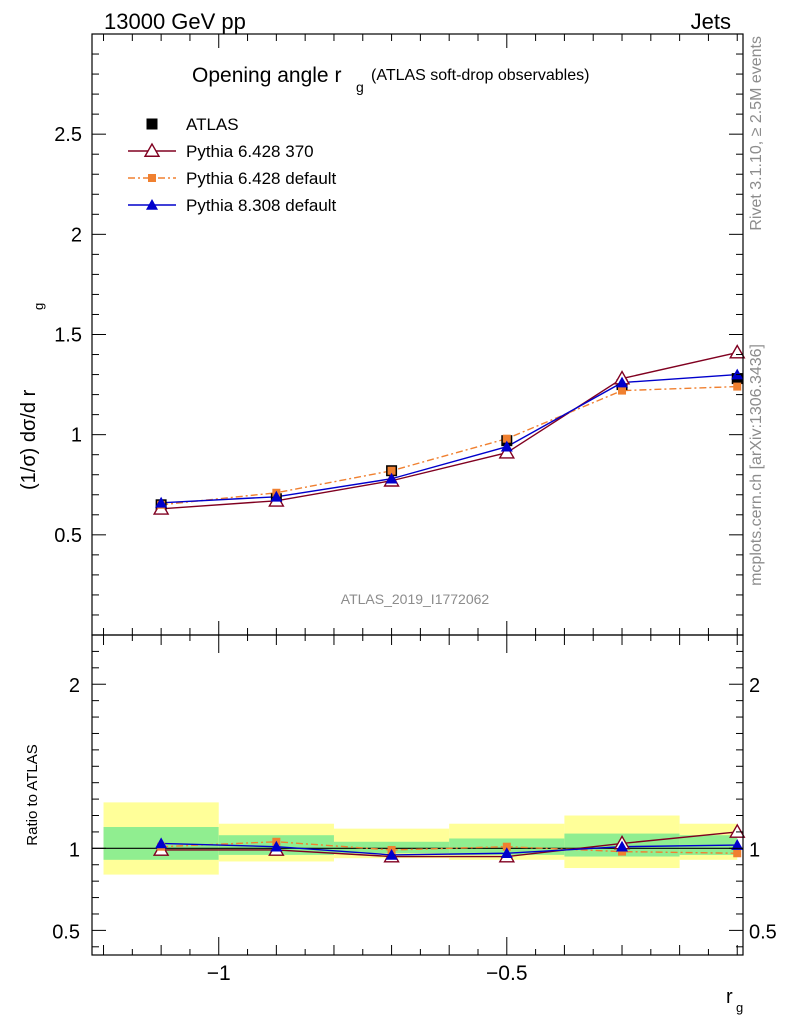 Image resolution: width=786 pixels, height=1024 pixels. I want to click on ratio-ytick-label-right: 1, so click(754, 850).